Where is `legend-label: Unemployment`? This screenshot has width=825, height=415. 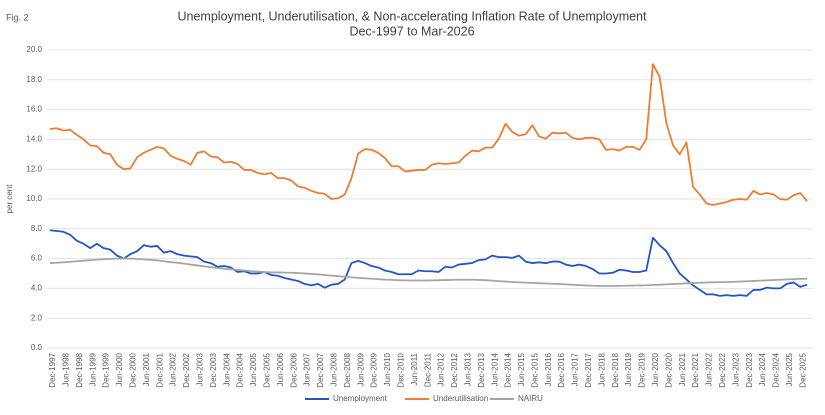
legend-label: Unemployment is located at coordinates (360, 398).